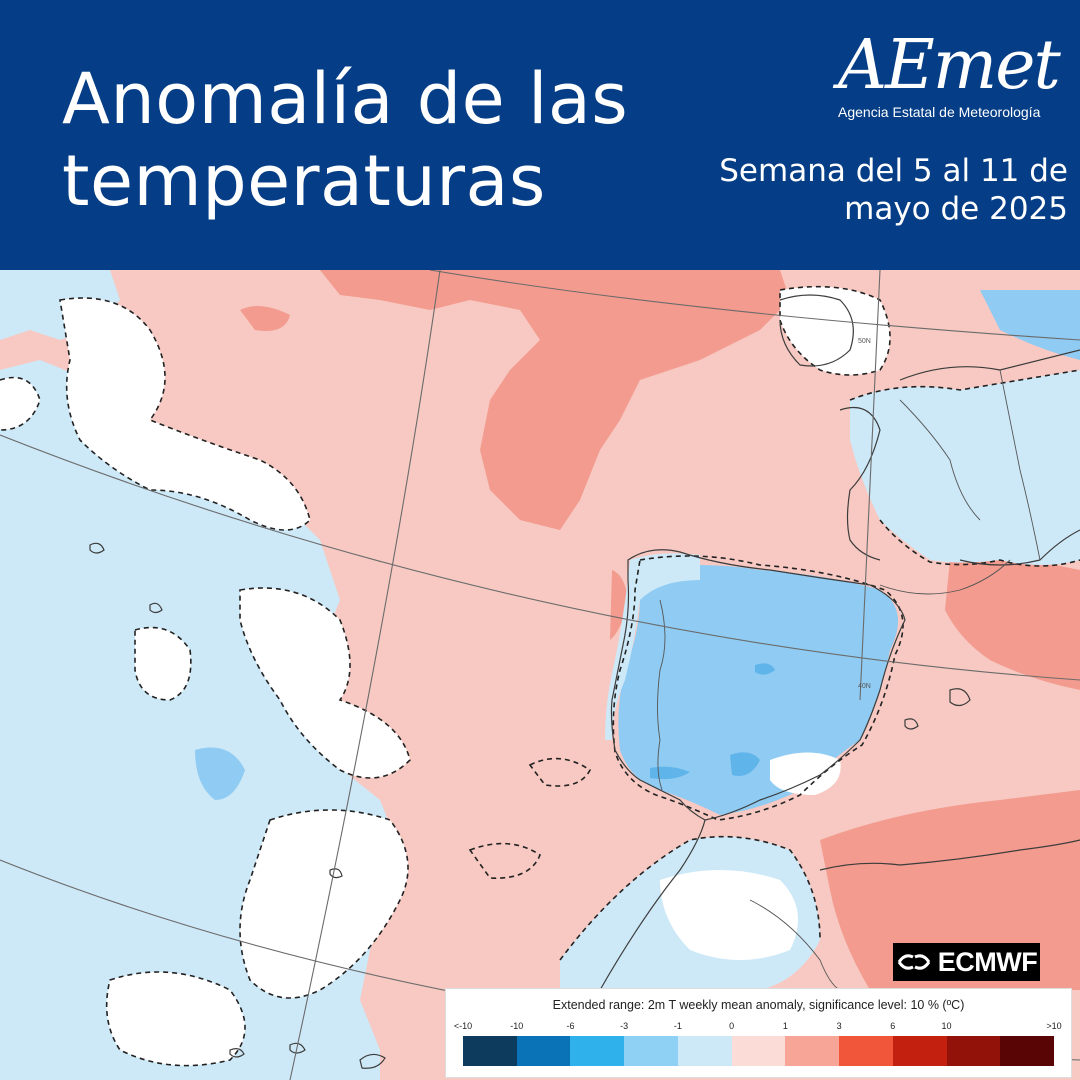 The height and width of the screenshot is (1080, 1080). Describe the element at coordinates (1030, 325) in the screenshot. I see `cool-area-north-sea` at that location.